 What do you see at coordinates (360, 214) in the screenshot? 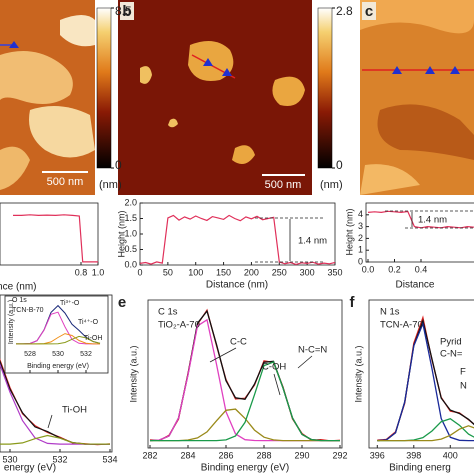
I see `y-tick-label: 4` at bounding box center [360, 214].